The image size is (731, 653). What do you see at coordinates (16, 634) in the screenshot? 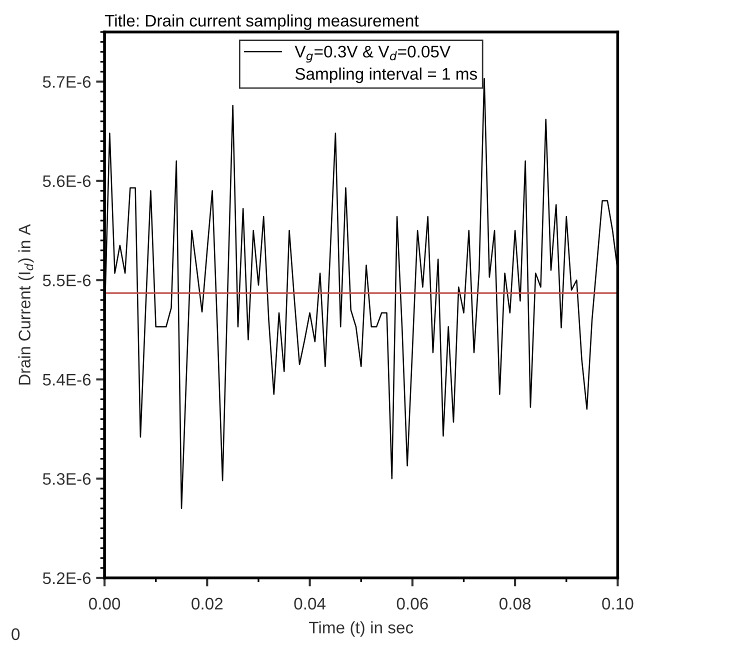
I see `text: 0` at bounding box center [16, 634].